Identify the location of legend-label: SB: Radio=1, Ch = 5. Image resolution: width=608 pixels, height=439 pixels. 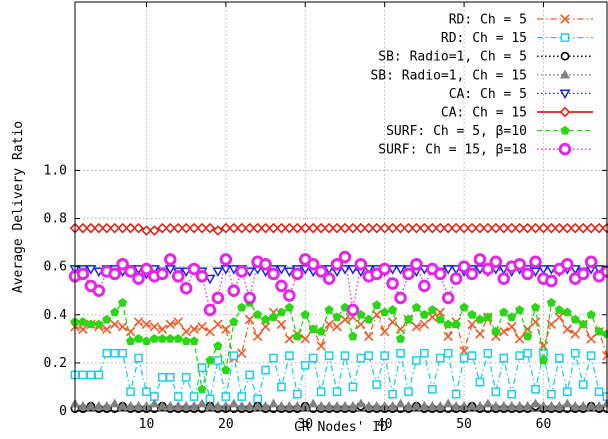
(452, 57).